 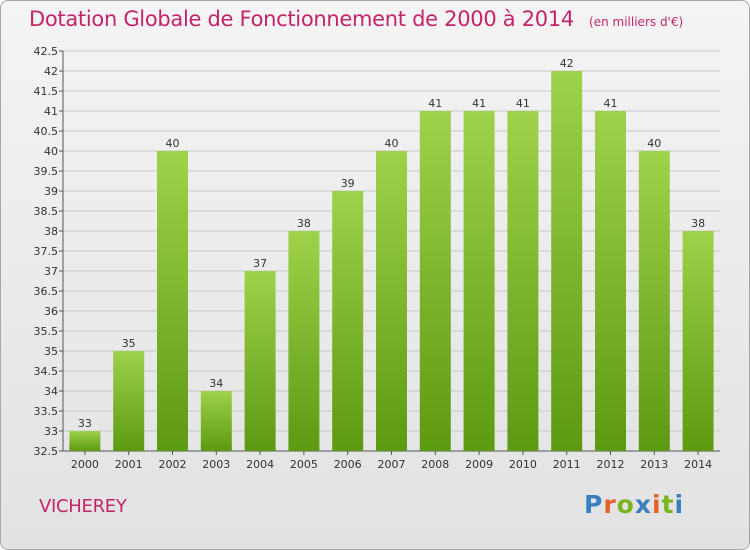 What do you see at coordinates (567, 464) in the screenshot?
I see `x-tick-label: 2011` at bounding box center [567, 464].